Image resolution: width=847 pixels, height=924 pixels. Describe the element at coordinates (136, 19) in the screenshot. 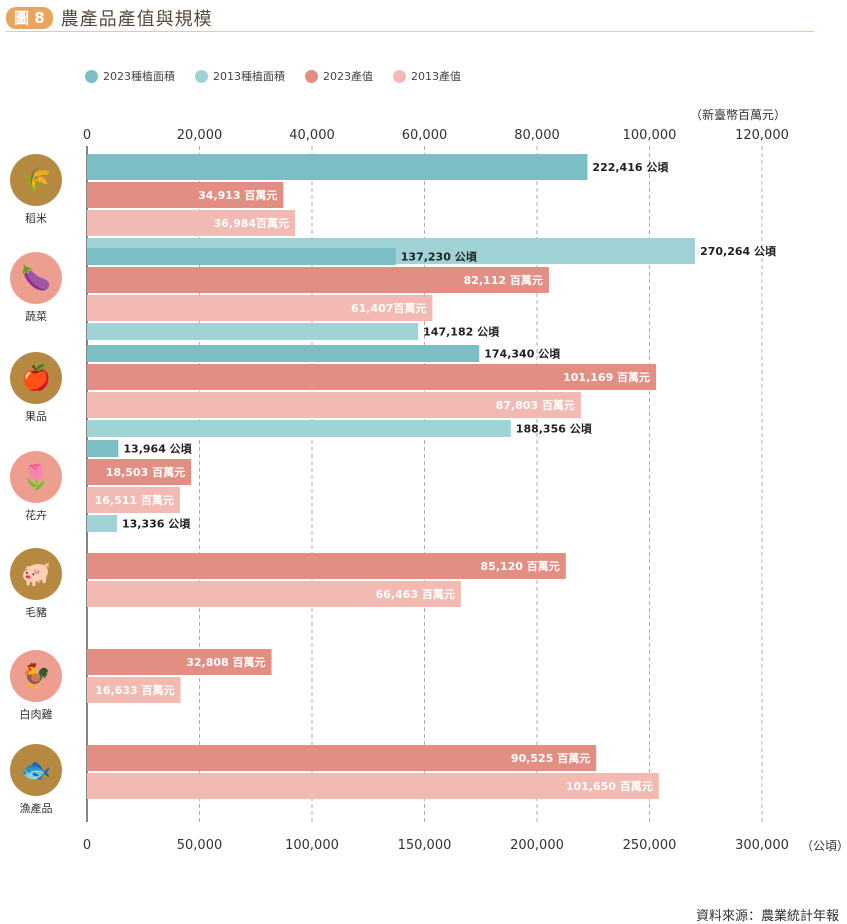

I see `chart-title: 農產品產值與規模` at that location.